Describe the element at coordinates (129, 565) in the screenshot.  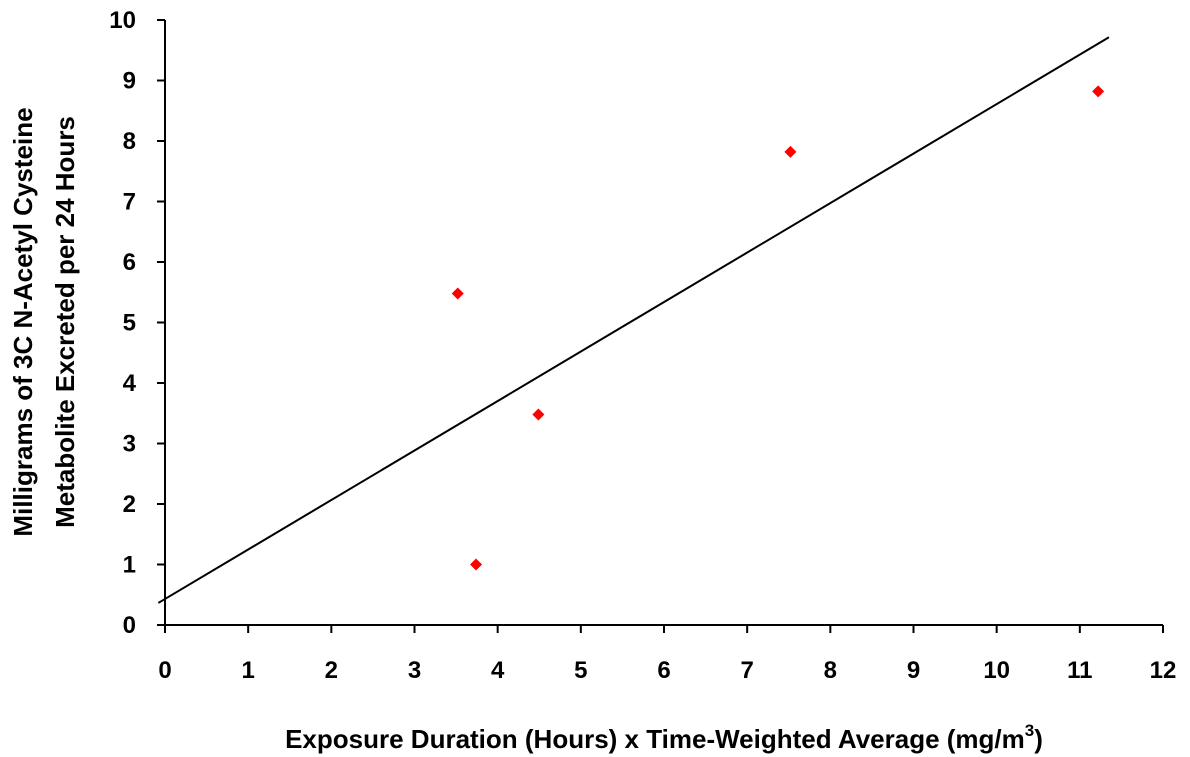
I see `y-tick-label: 1` at that location.